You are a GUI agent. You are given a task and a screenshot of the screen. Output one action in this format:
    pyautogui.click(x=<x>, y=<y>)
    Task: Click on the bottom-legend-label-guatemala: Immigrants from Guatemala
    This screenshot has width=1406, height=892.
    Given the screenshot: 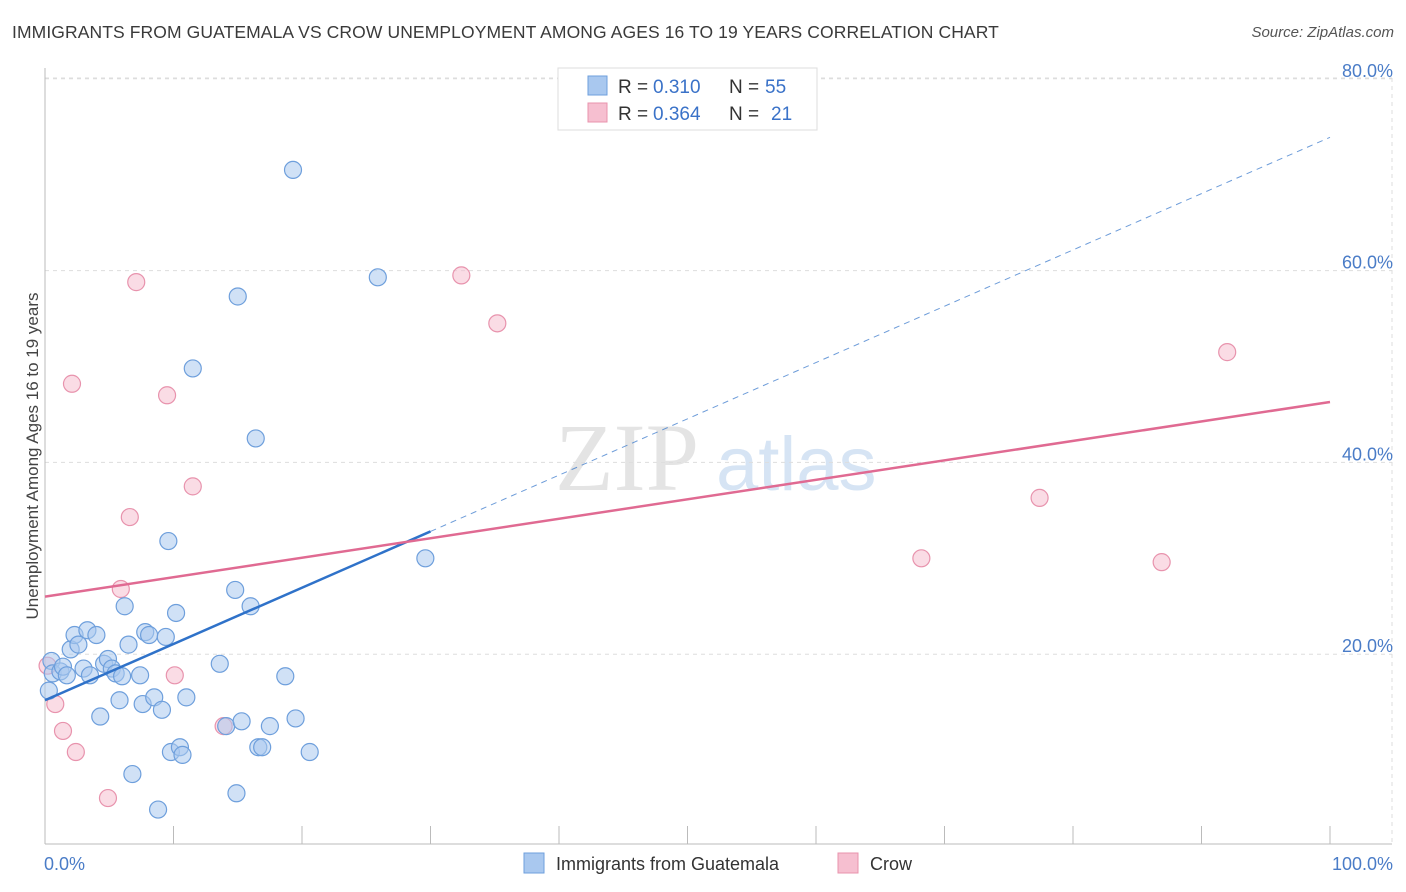 What is the action you would take?
    pyautogui.click(x=668, y=864)
    